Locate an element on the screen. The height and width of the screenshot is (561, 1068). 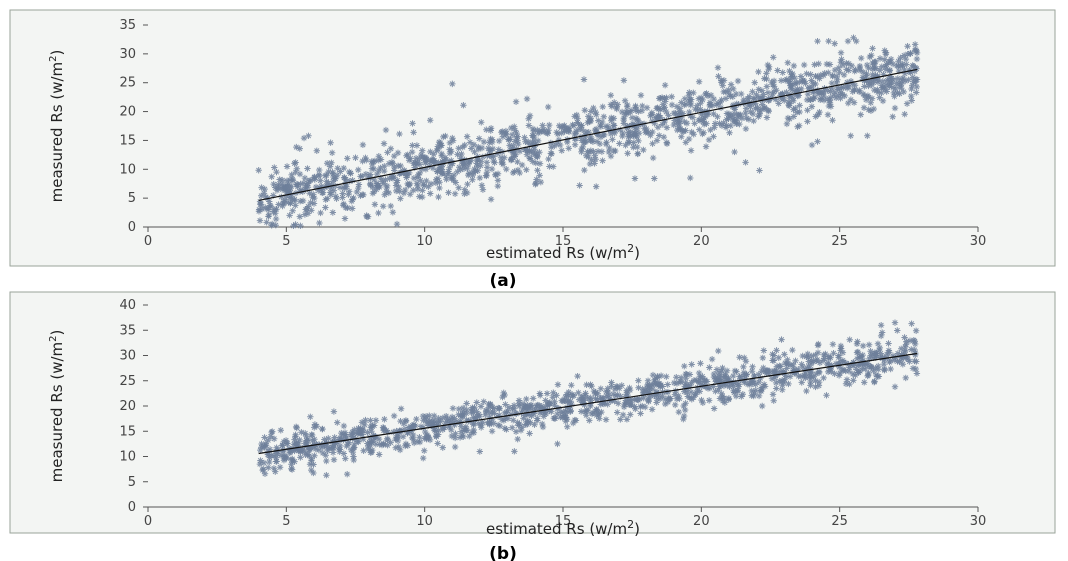
x-axis-title: estimated Rs (w/m2) is located at coordinates (563, 528).